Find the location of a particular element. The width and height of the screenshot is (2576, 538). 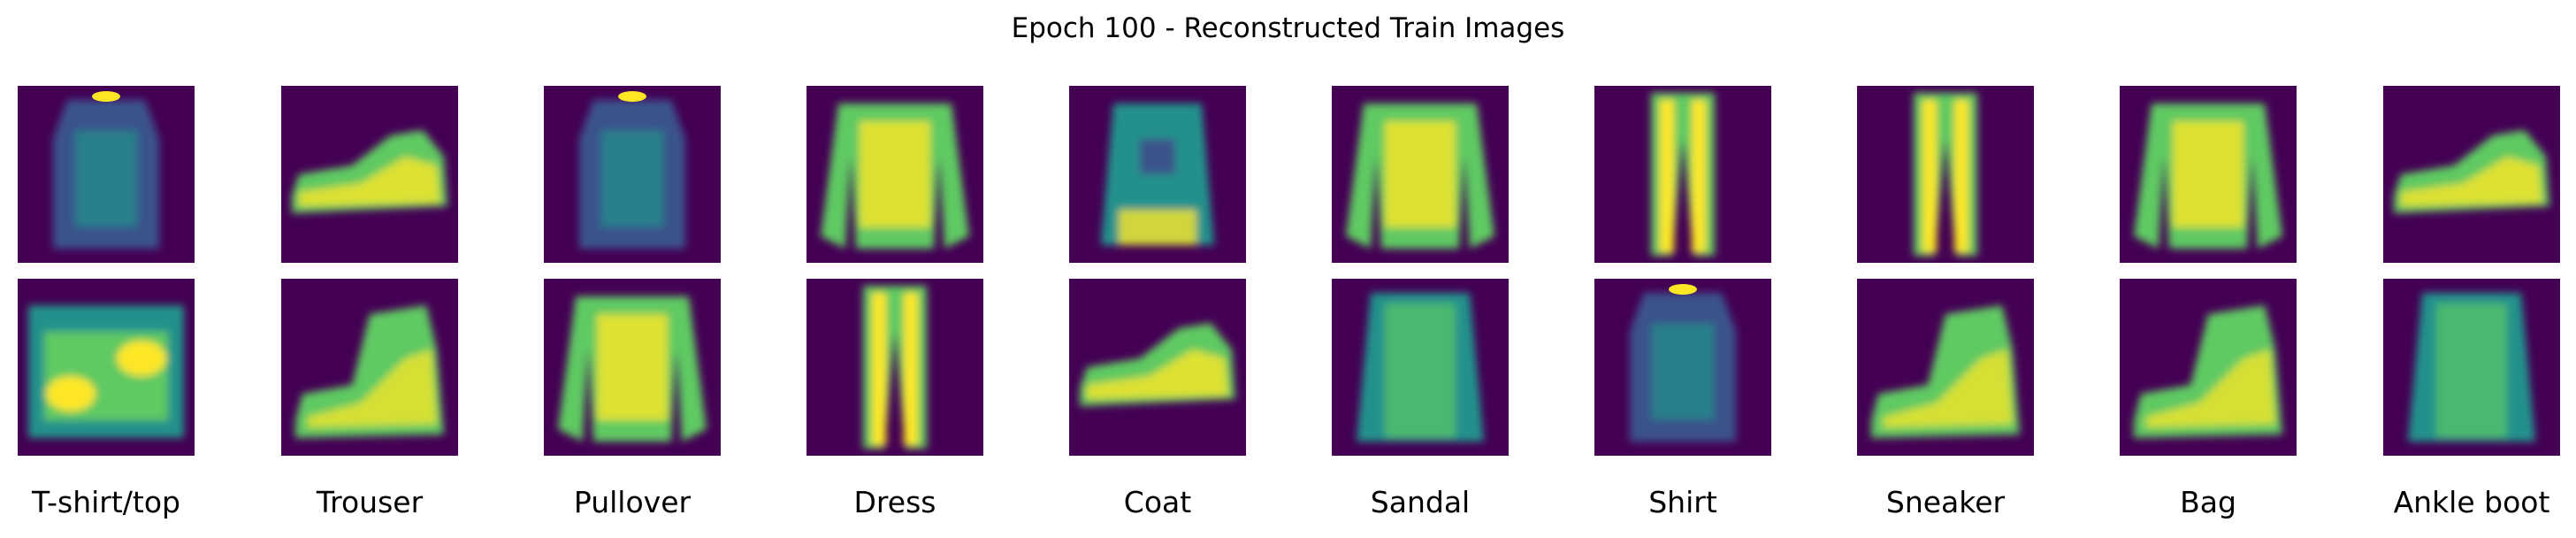

class-label: Trouser is located at coordinates (370, 502).